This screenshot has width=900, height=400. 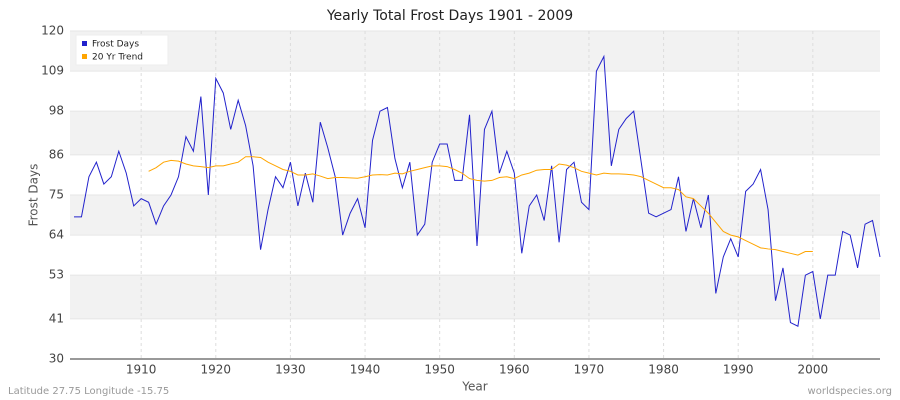 What do you see at coordinates (34, 195) in the screenshot?
I see `y-axis-label: Frost Days` at bounding box center [34, 195].